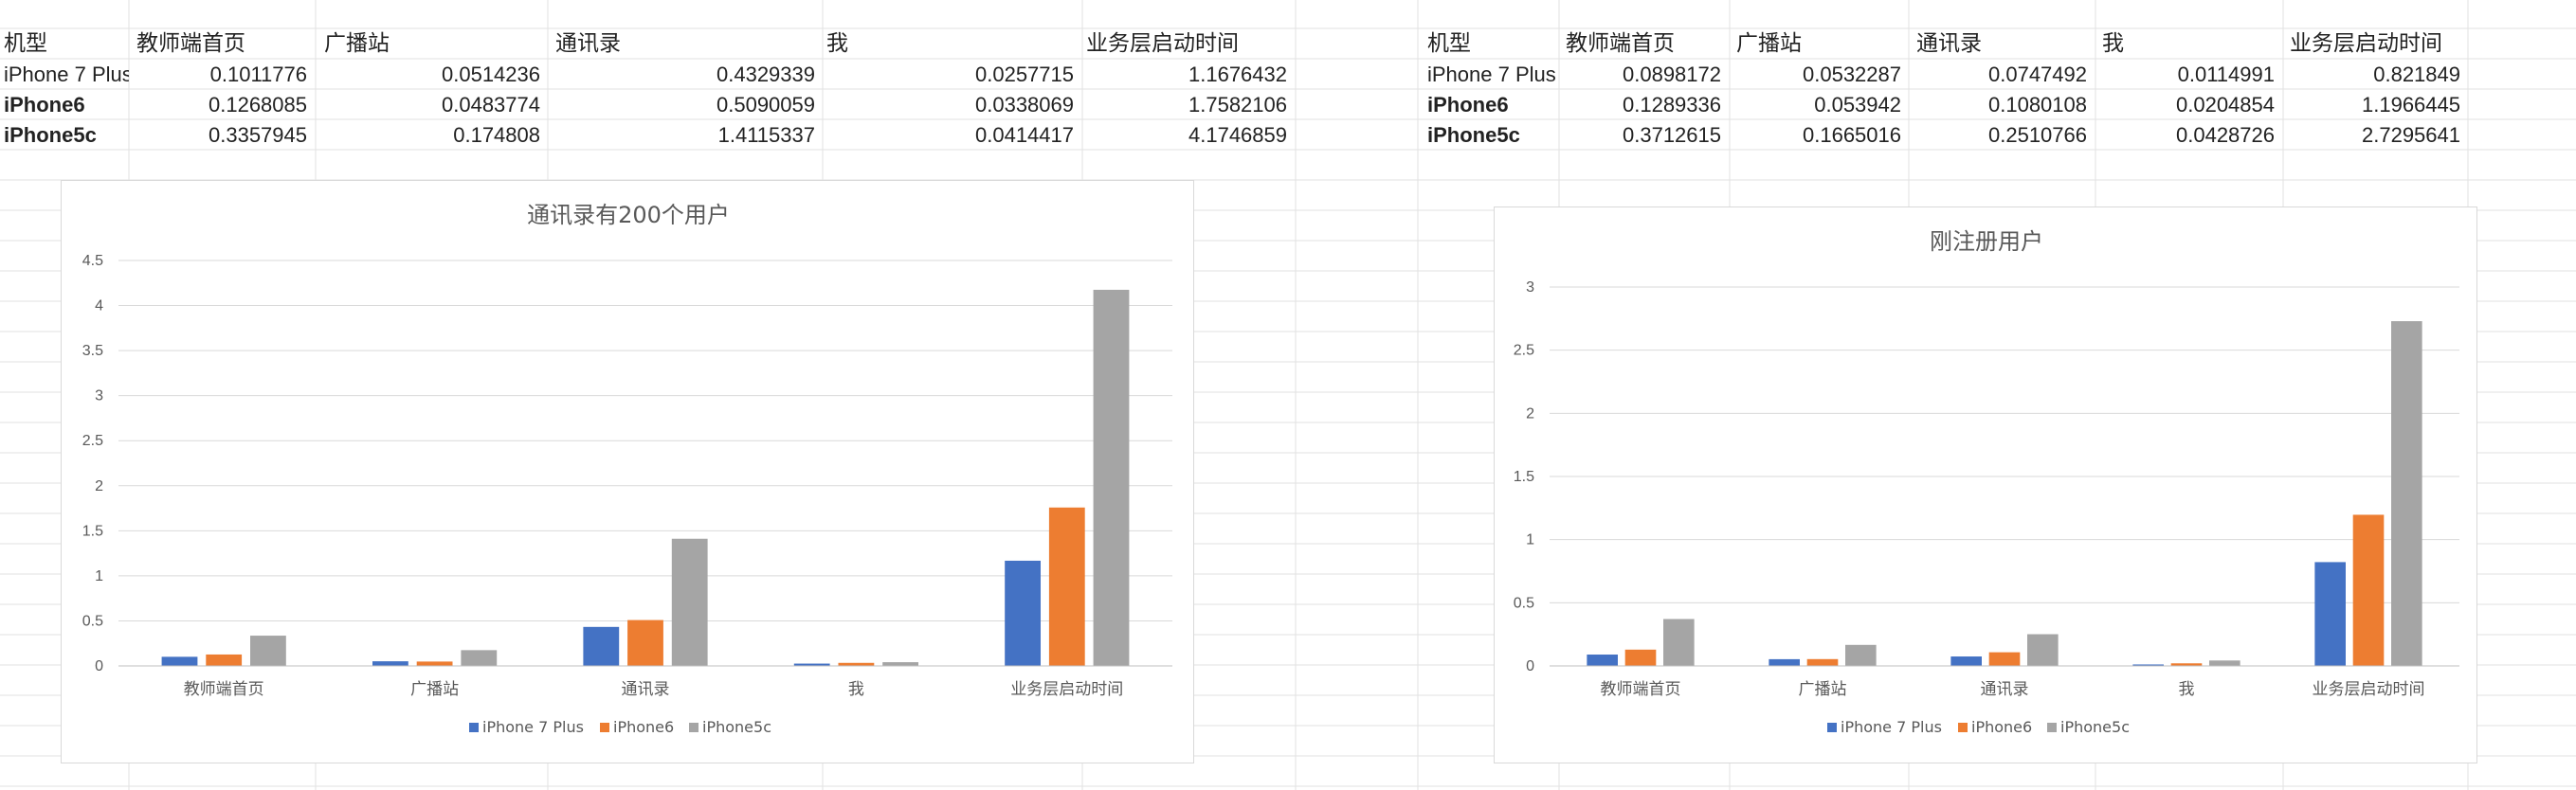  I want to click on table-value-cell: 0.0257715, so click(1024, 75).